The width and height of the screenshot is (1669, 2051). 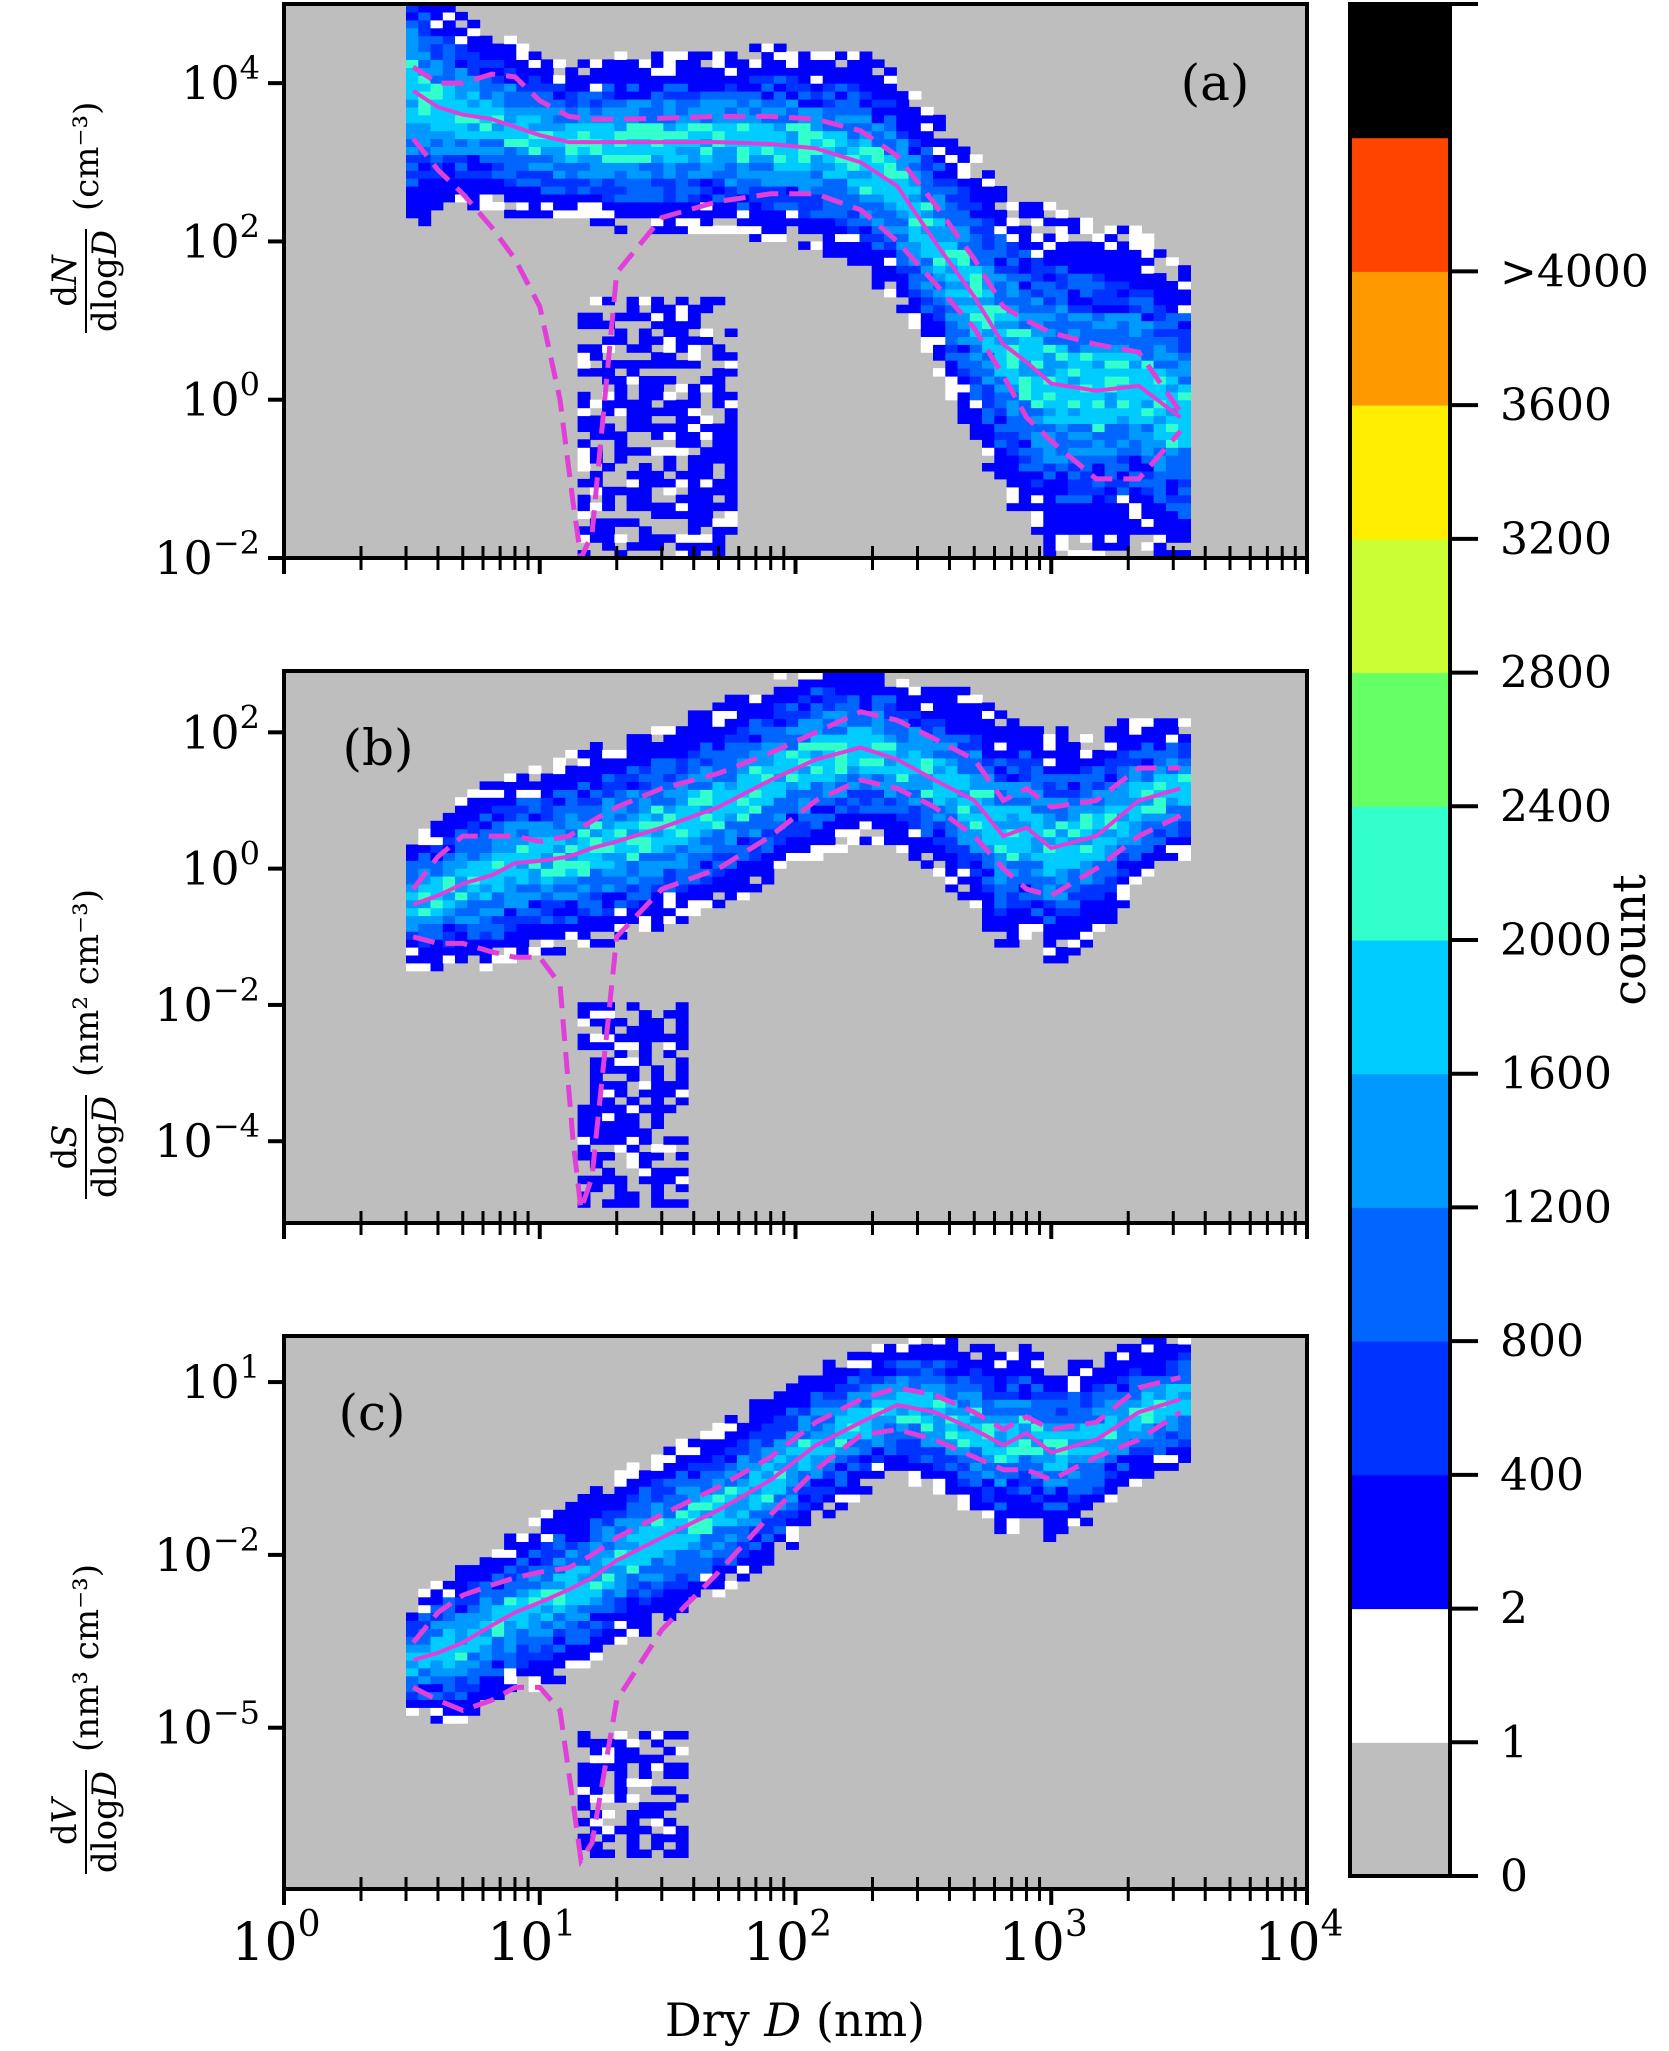 I want to click on ylabel-num-d-b: d, so click(x=65, y=1159).